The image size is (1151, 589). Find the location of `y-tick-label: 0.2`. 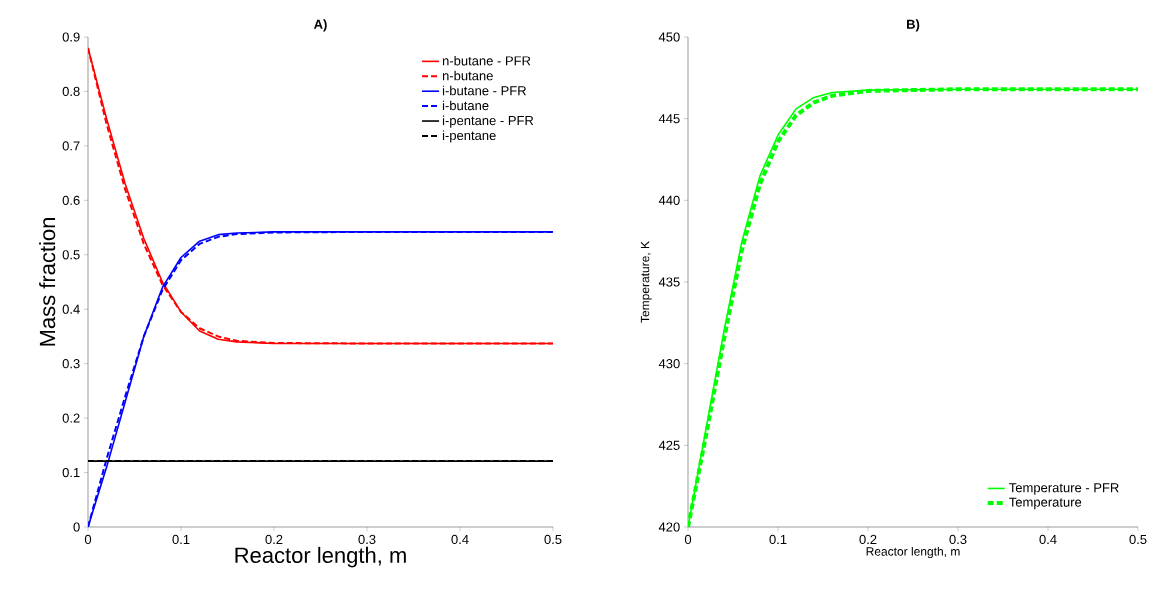

y-tick-label: 0.2 is located at coordinates (71, 418).